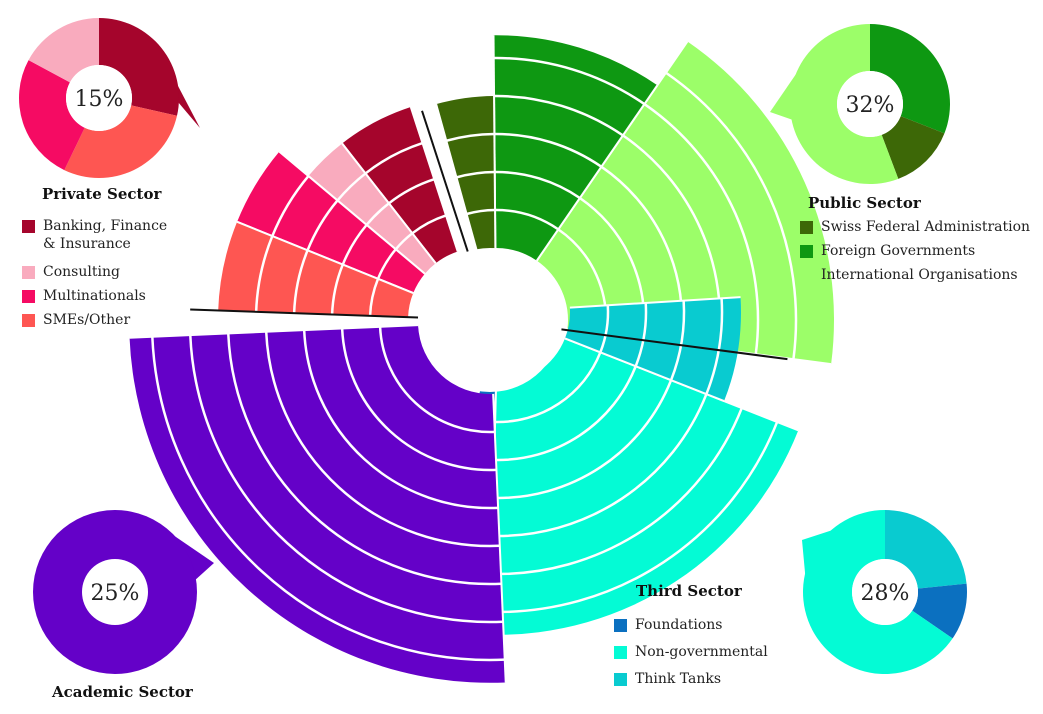 The image size is (1043, 714). I want to click on segment-banking-finance-insurance, so click(400, 185).